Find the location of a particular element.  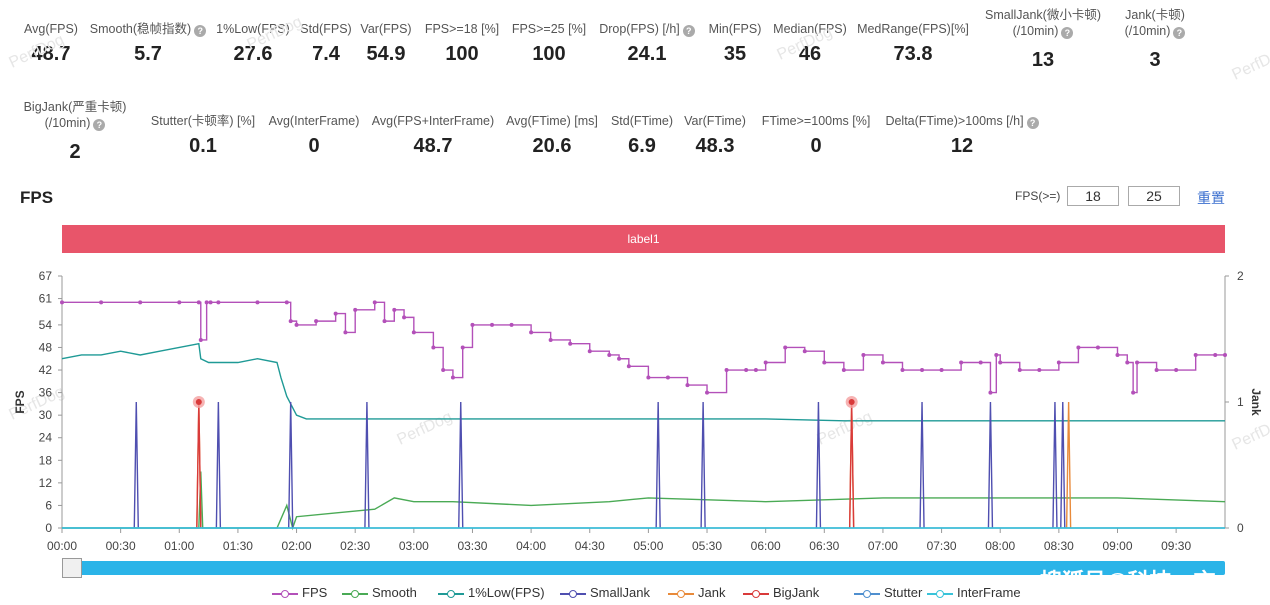

x-tick-label: 08:00 is located at coordinates (1000, 546).